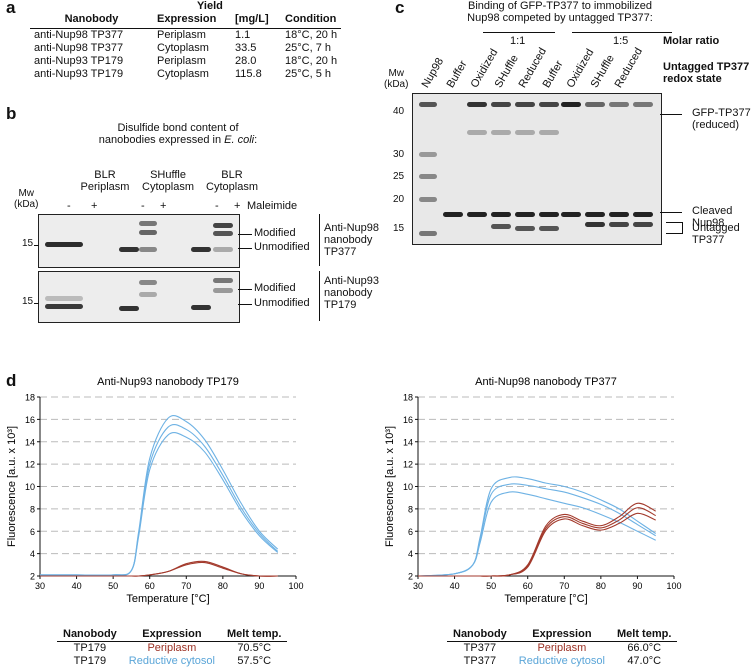 The image size is (756, 672). What do you see at coordinates (712, 217) in the screenshot?
I see `cleaved-label: Cleaved Nup98` at bounding box center [712, 217].